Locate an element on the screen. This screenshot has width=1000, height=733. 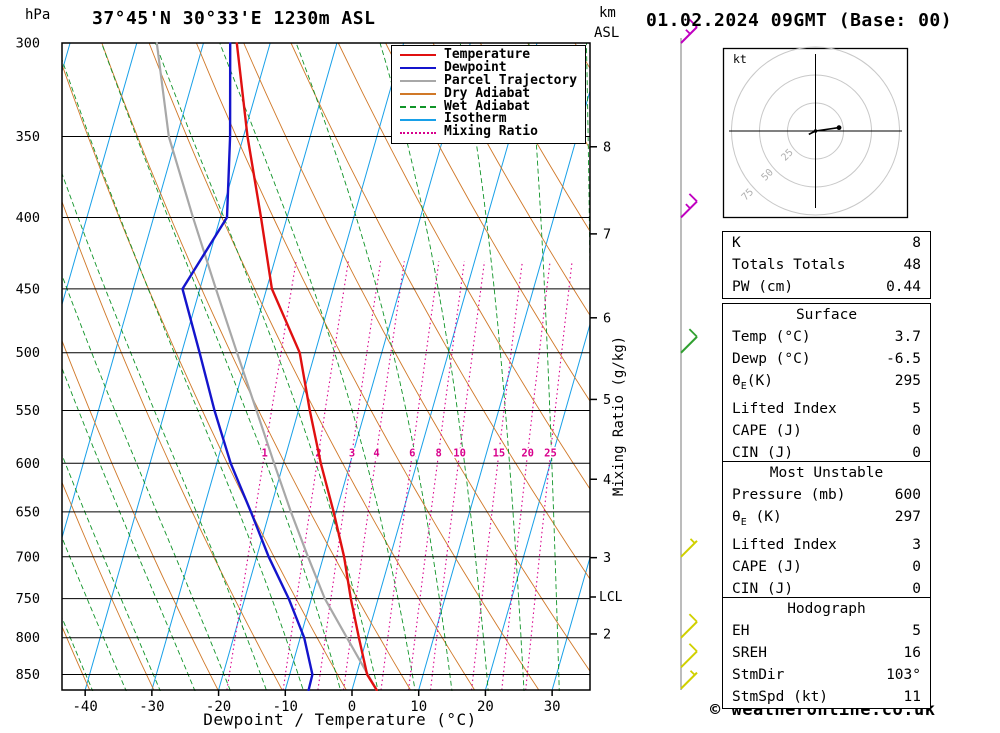
lcl-label: LCL is located at coordinates (611, 597).